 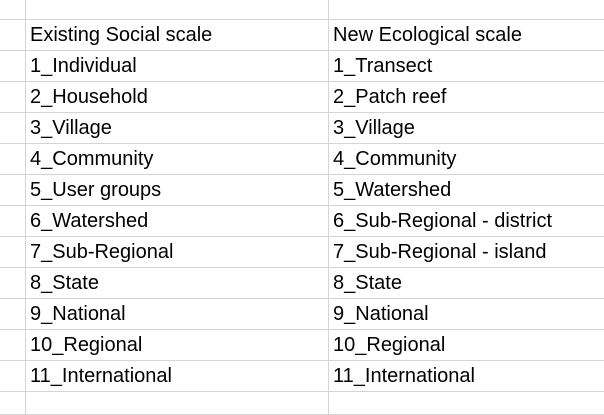 What do you see at coordinates (466, 97) in the screenshot?
I see `cell-ecological: 2_Patch reef` at bounding box center [466, 97].